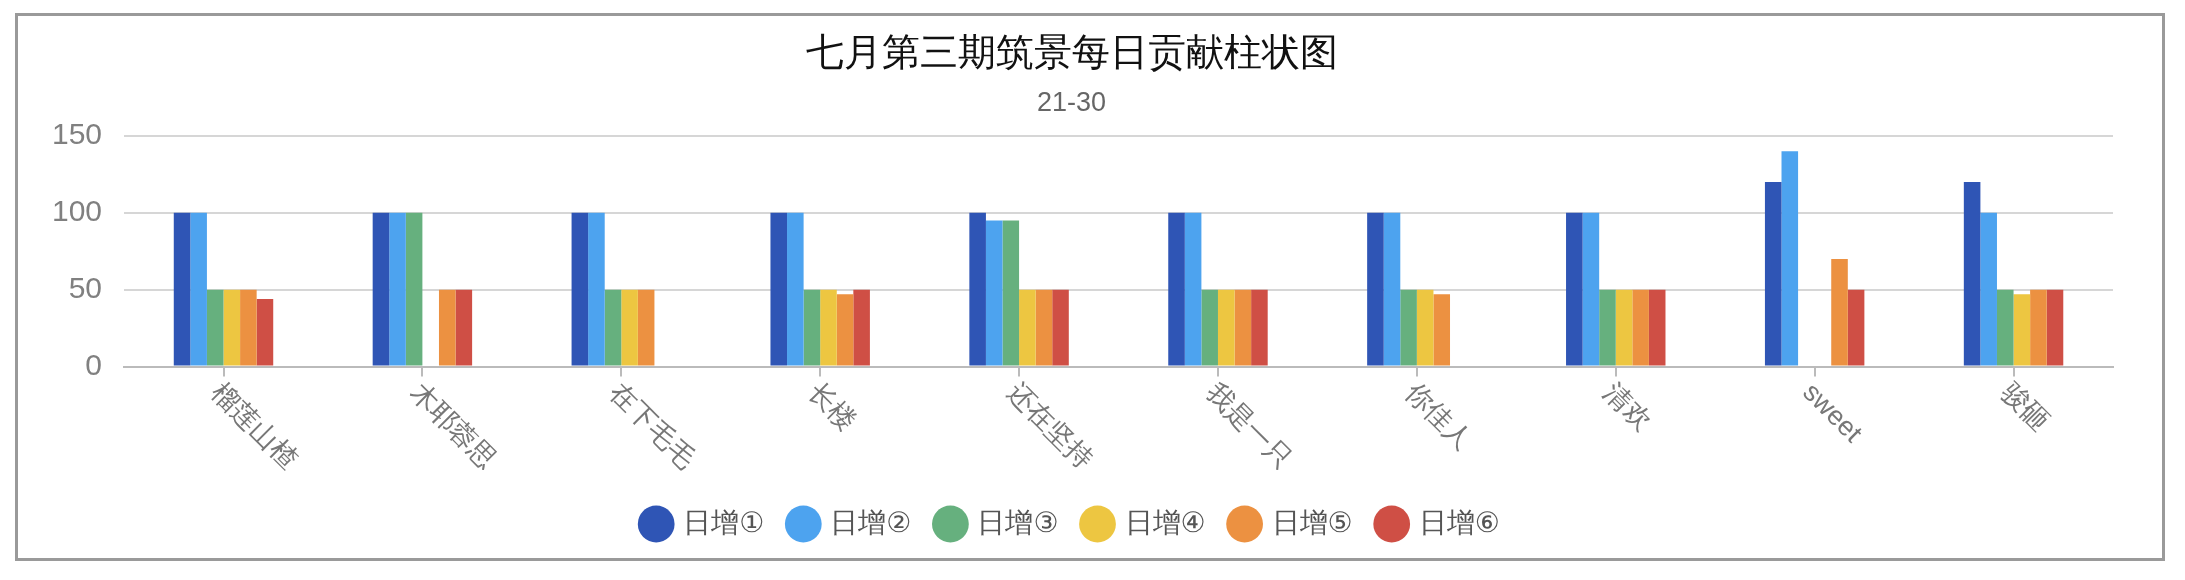  I want to click on x-tick-label: 骏砸, so click(2026, 406).